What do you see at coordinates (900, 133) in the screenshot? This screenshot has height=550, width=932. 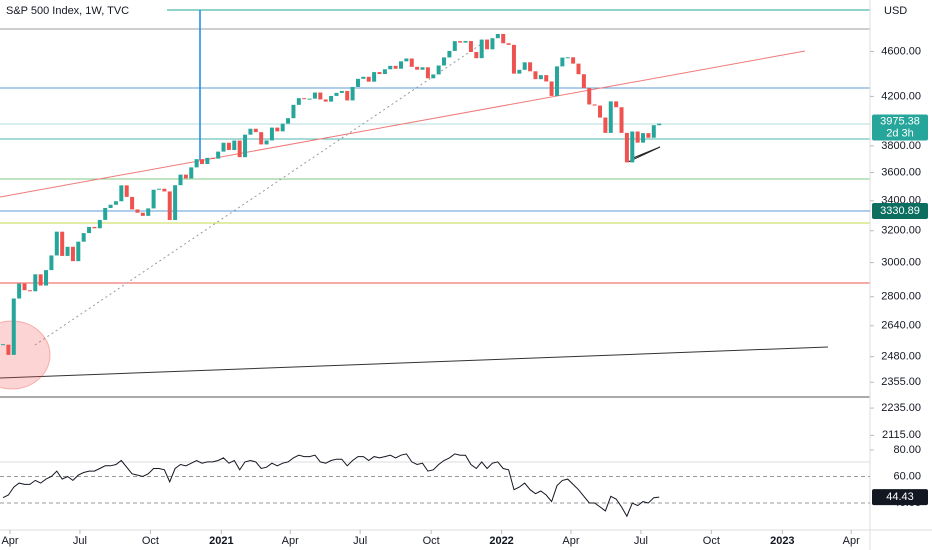 I see `countdown: 2d 3h` at bounding box center [900, 133].